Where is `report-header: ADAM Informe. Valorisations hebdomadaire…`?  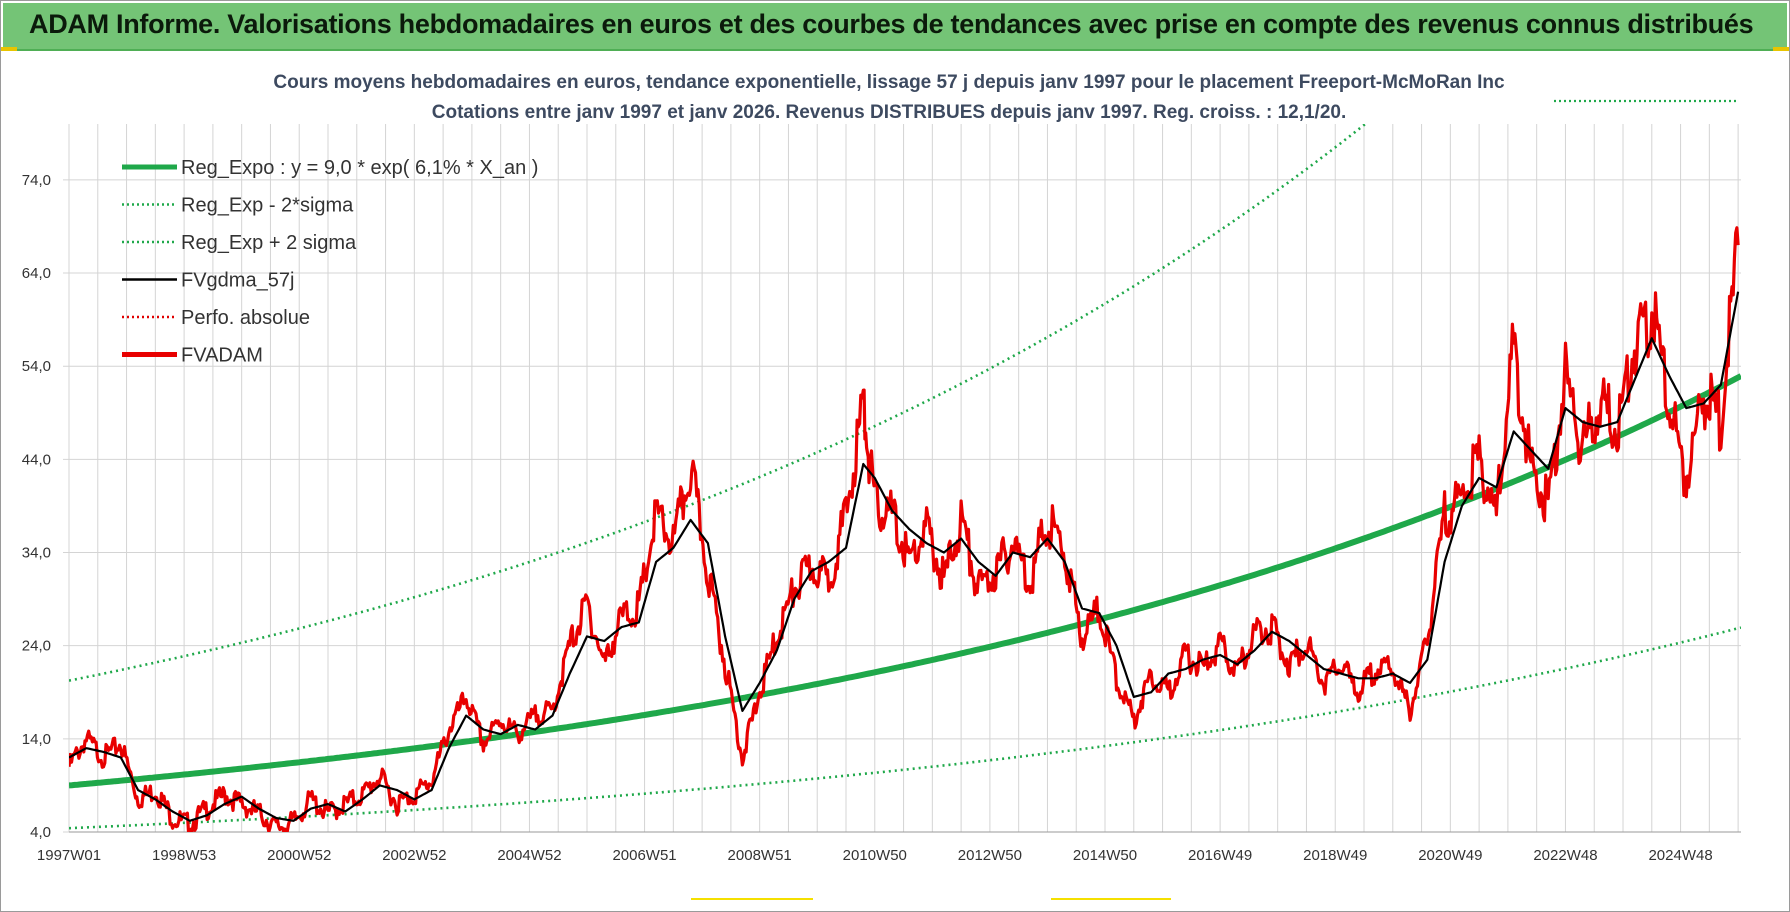
report-header: ADAM Informe. Valorisations hebdomadaire… is located at coordinates (895, 27).